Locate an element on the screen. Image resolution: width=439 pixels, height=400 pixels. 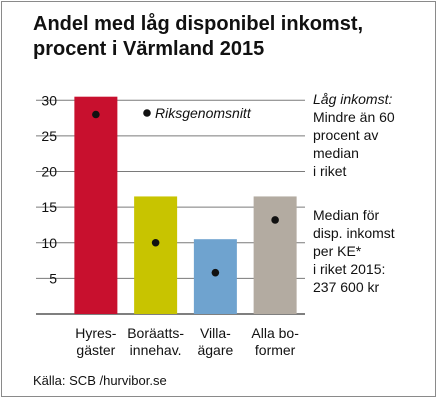
y-tick-label: 30 is located at coordinates (49, 100).